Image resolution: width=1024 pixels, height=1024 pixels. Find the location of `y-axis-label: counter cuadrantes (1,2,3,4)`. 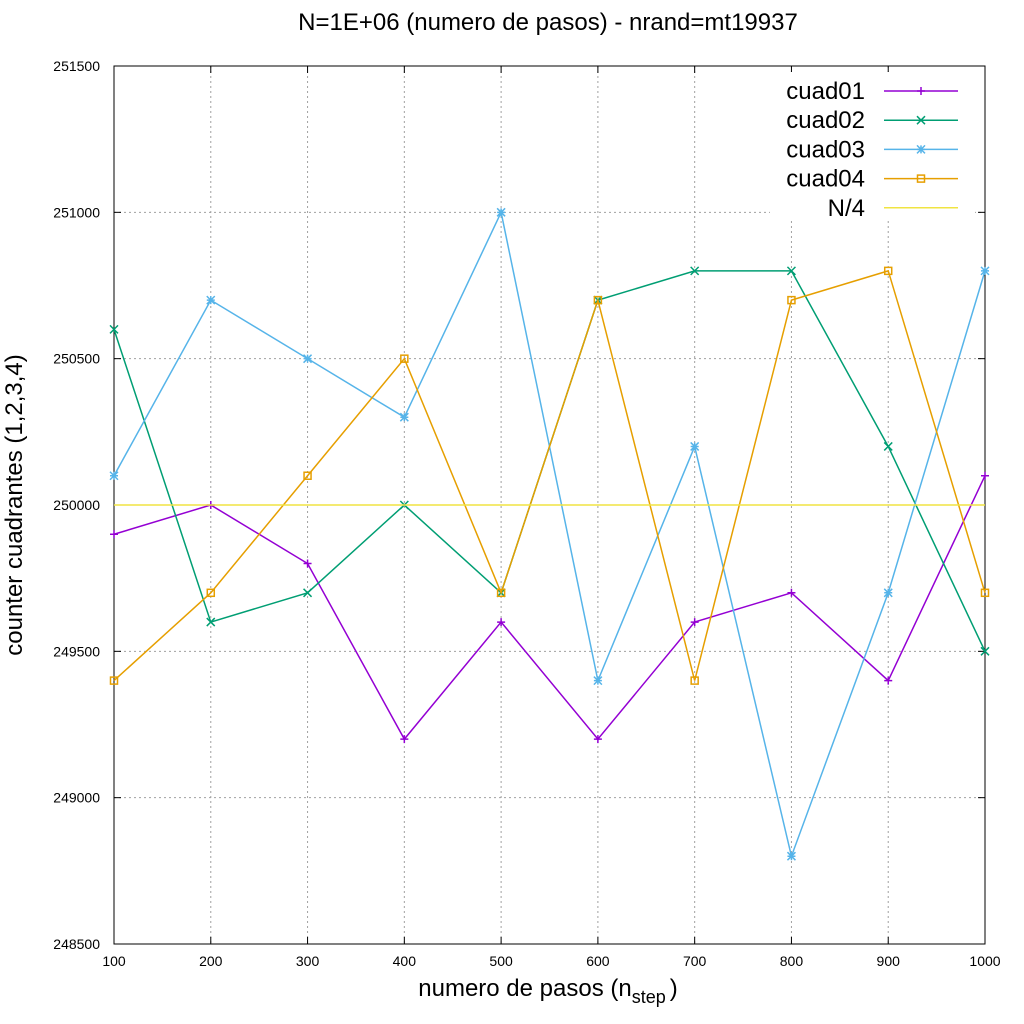

y-axis-label: counter cuadrantes (1,2,3,4) is located at coordinates (14, 505).